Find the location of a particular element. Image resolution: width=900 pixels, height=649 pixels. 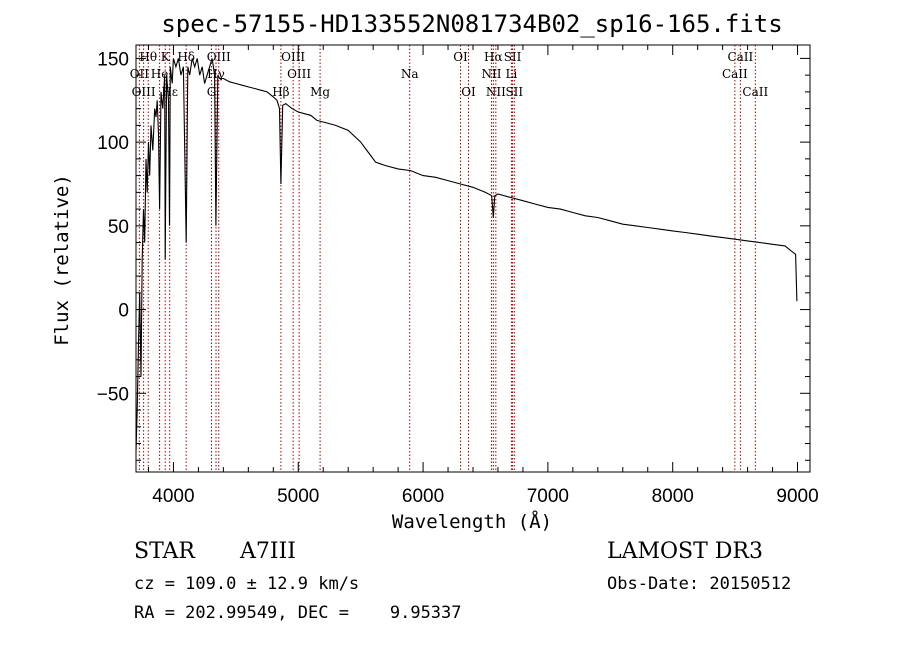

x-axis-label: Wavelength (Å) is located at coordinates (472, 521).